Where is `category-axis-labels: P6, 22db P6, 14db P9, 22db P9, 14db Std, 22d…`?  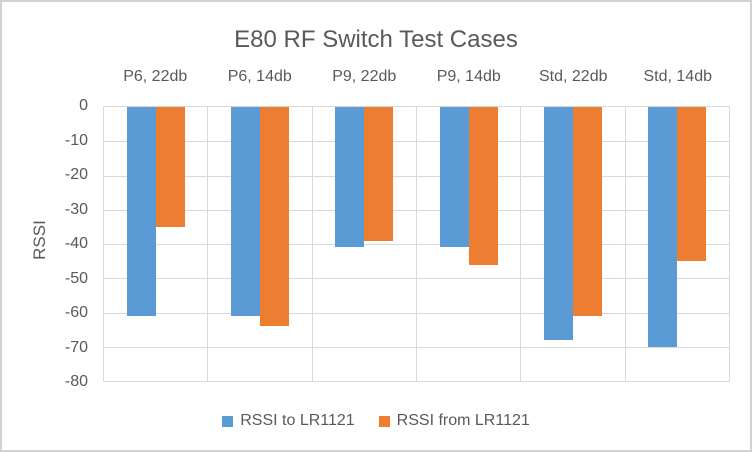
category-axis-labels: P6, 22db P6, 14db P9, 22db P9, 14db Std, 22d… is located at coordinates (416, 77).